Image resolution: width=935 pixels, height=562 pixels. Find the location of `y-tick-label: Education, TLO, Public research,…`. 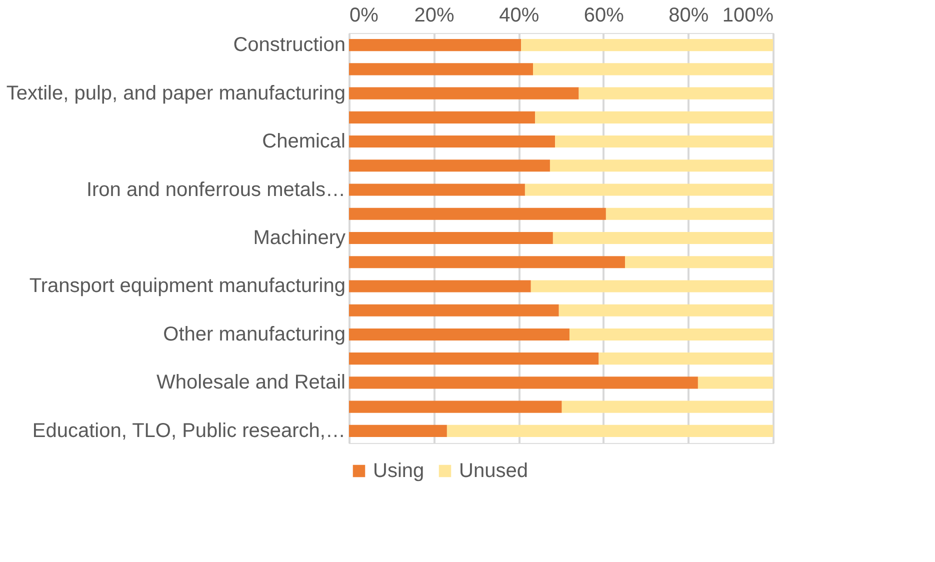

y-tick-label: Education, TLO, Public research,… is located at coordinates (189, 431).